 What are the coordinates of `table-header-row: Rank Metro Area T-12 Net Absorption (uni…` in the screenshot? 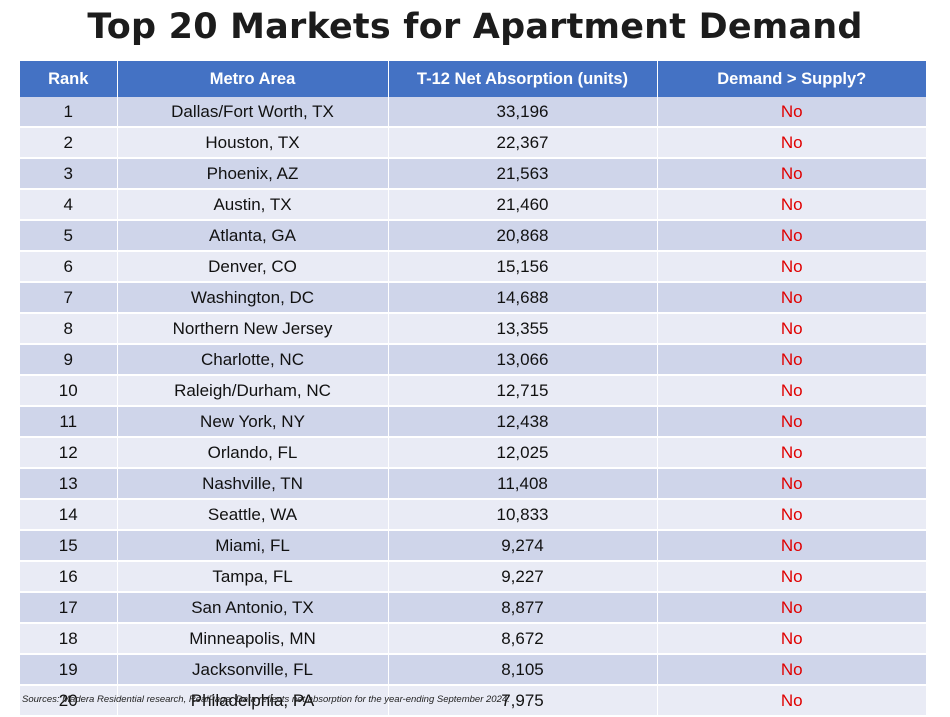 It's located at (473, 79).